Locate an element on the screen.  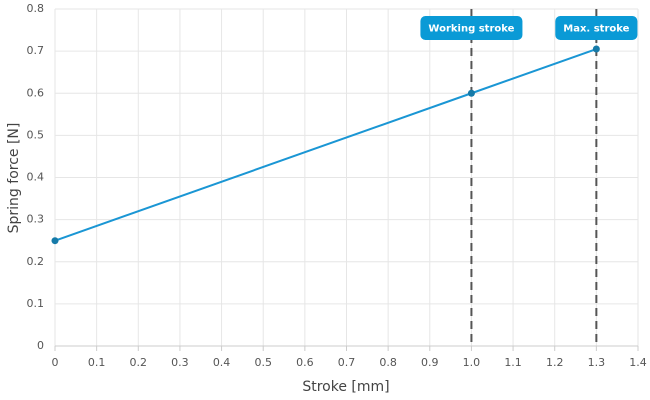
y-tick-label: 0.7 is located at coordinates (36, 50).